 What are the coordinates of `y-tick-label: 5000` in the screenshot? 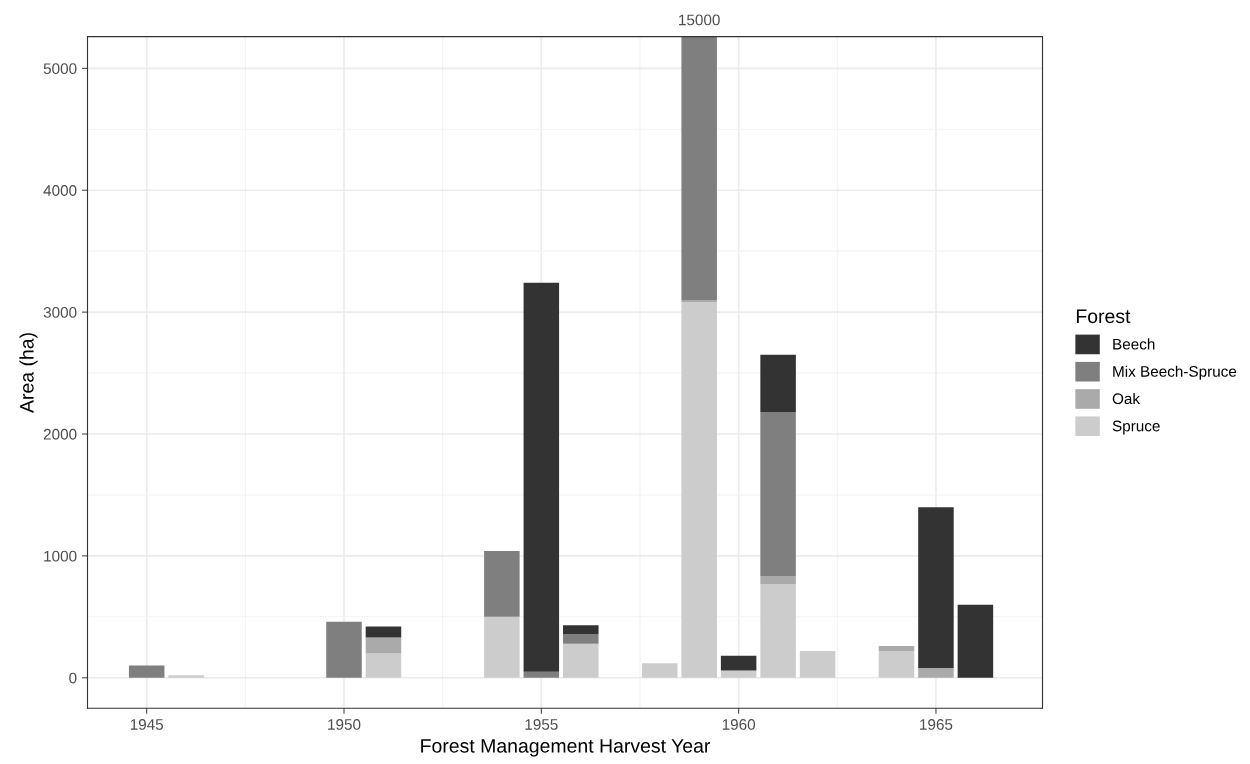 It's located at (60, 69).